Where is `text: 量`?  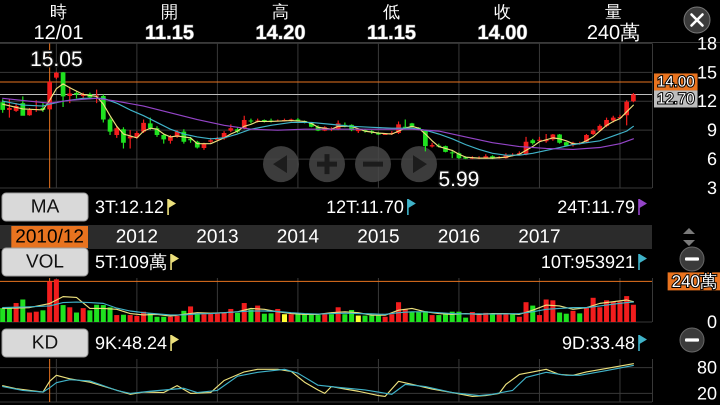
text: 量 is located at coordinates (613, 12).